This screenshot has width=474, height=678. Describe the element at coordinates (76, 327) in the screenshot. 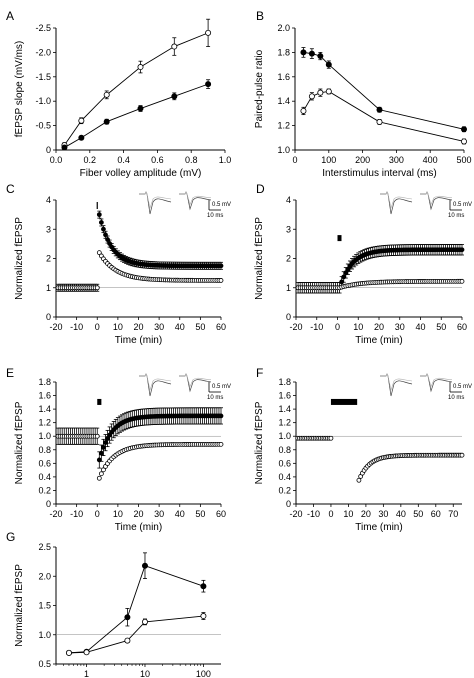

I see `x-tick-label: -10` at that location.